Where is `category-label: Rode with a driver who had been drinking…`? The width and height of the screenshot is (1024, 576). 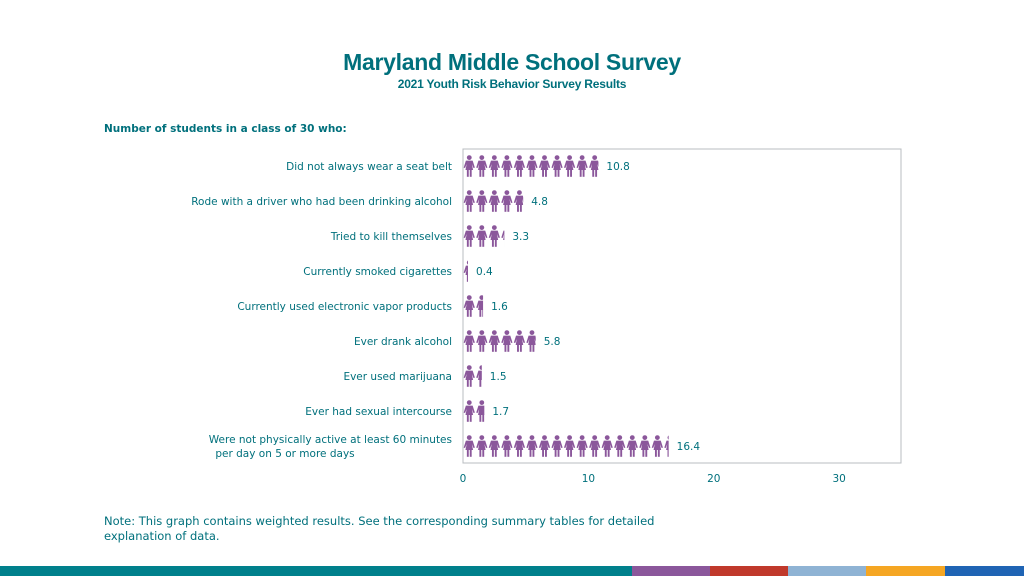
category-label: Rode with a driver who had been drinking… is located at coordinates (321, 202).